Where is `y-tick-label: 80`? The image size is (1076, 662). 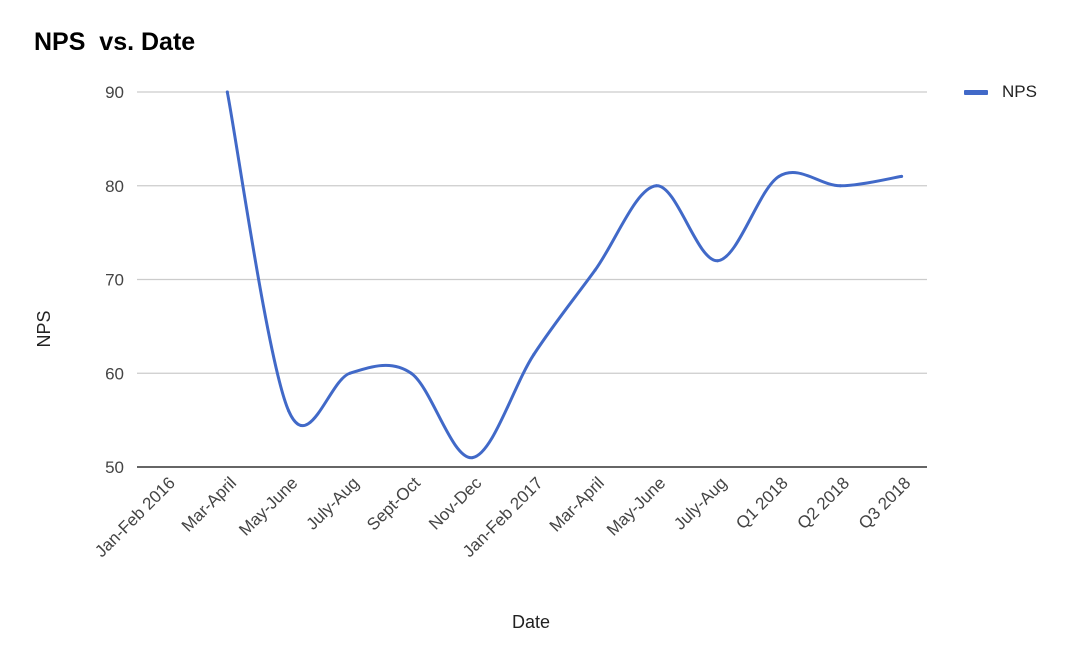
y-tick-label: 80 is located at coordinates (114, 186).